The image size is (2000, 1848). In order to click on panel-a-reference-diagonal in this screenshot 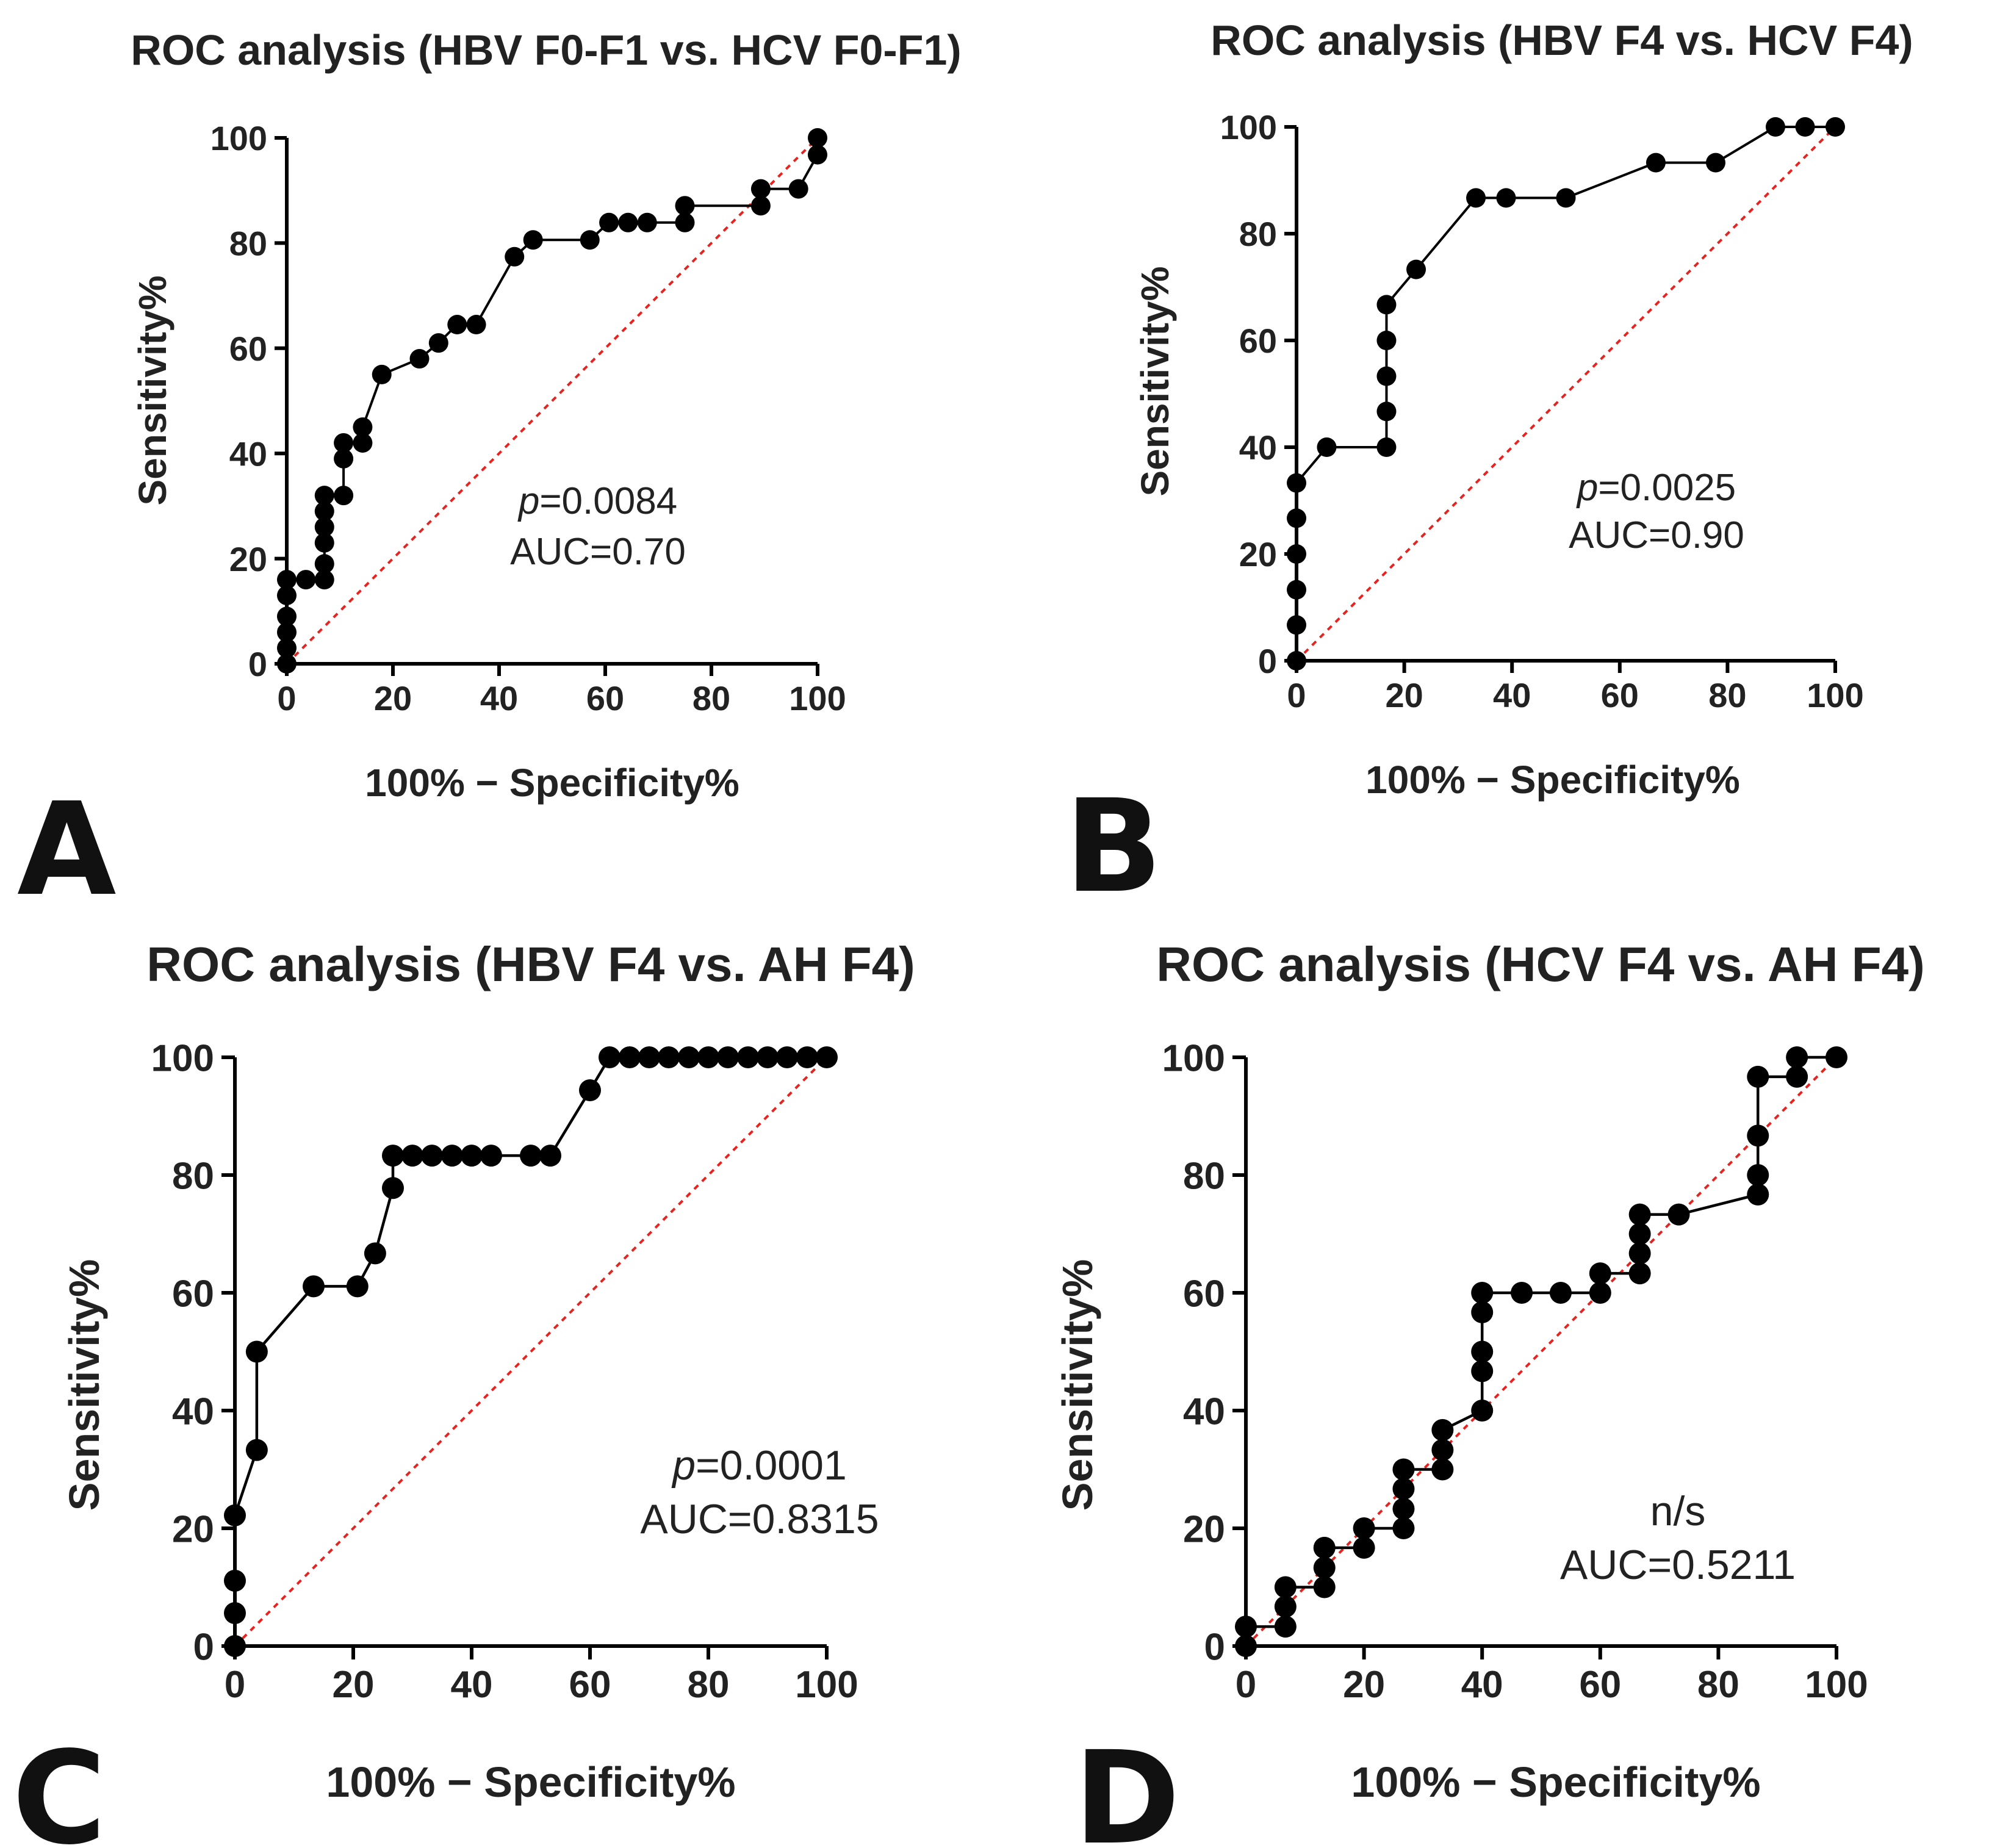, I will do `click(552, 401)`.